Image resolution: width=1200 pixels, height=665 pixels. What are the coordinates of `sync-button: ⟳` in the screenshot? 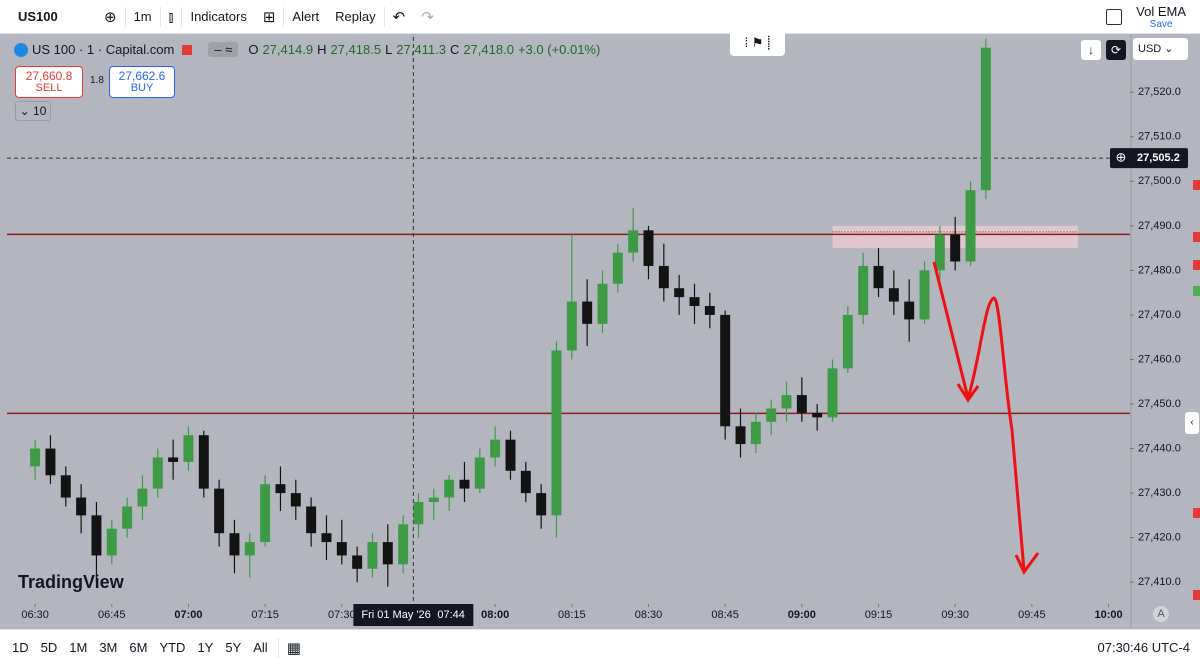 It's located at (1116, 50).